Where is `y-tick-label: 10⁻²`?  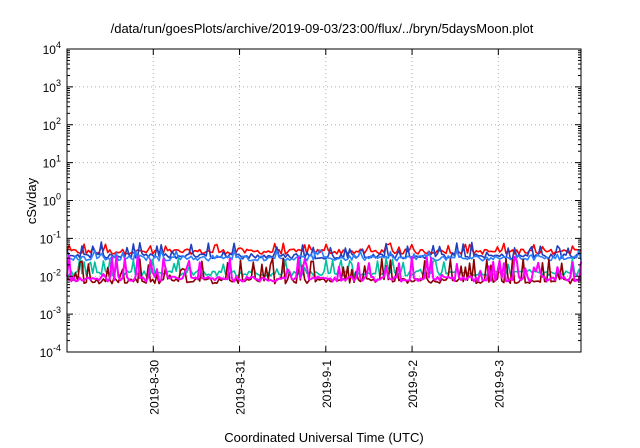
y-tick-label: 10⁻² is located at coordinates (50, 275).